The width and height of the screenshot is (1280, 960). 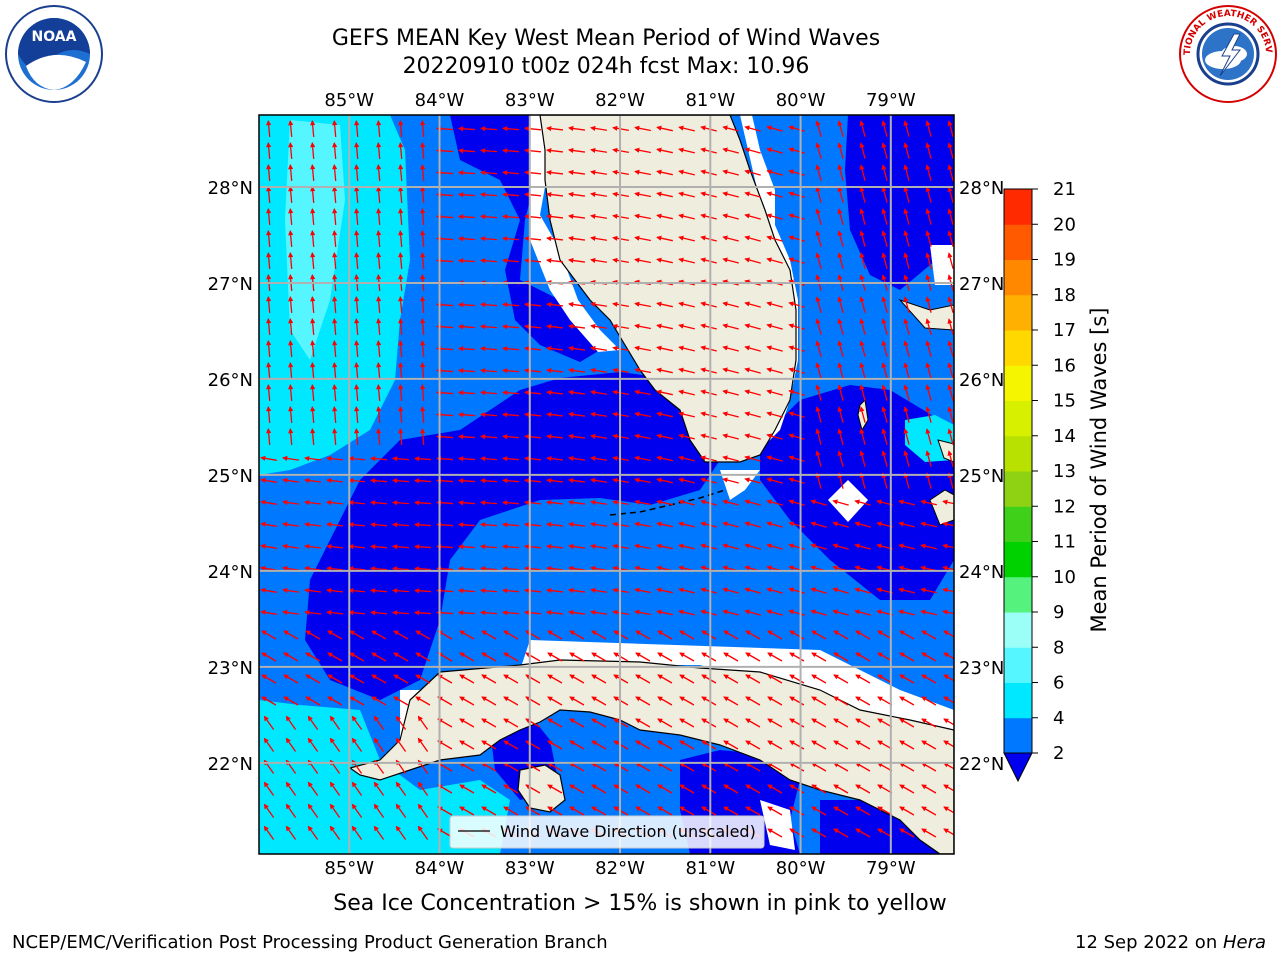 I want to click on ocean-period-lt2-gulf, so click(x=512, y=536).